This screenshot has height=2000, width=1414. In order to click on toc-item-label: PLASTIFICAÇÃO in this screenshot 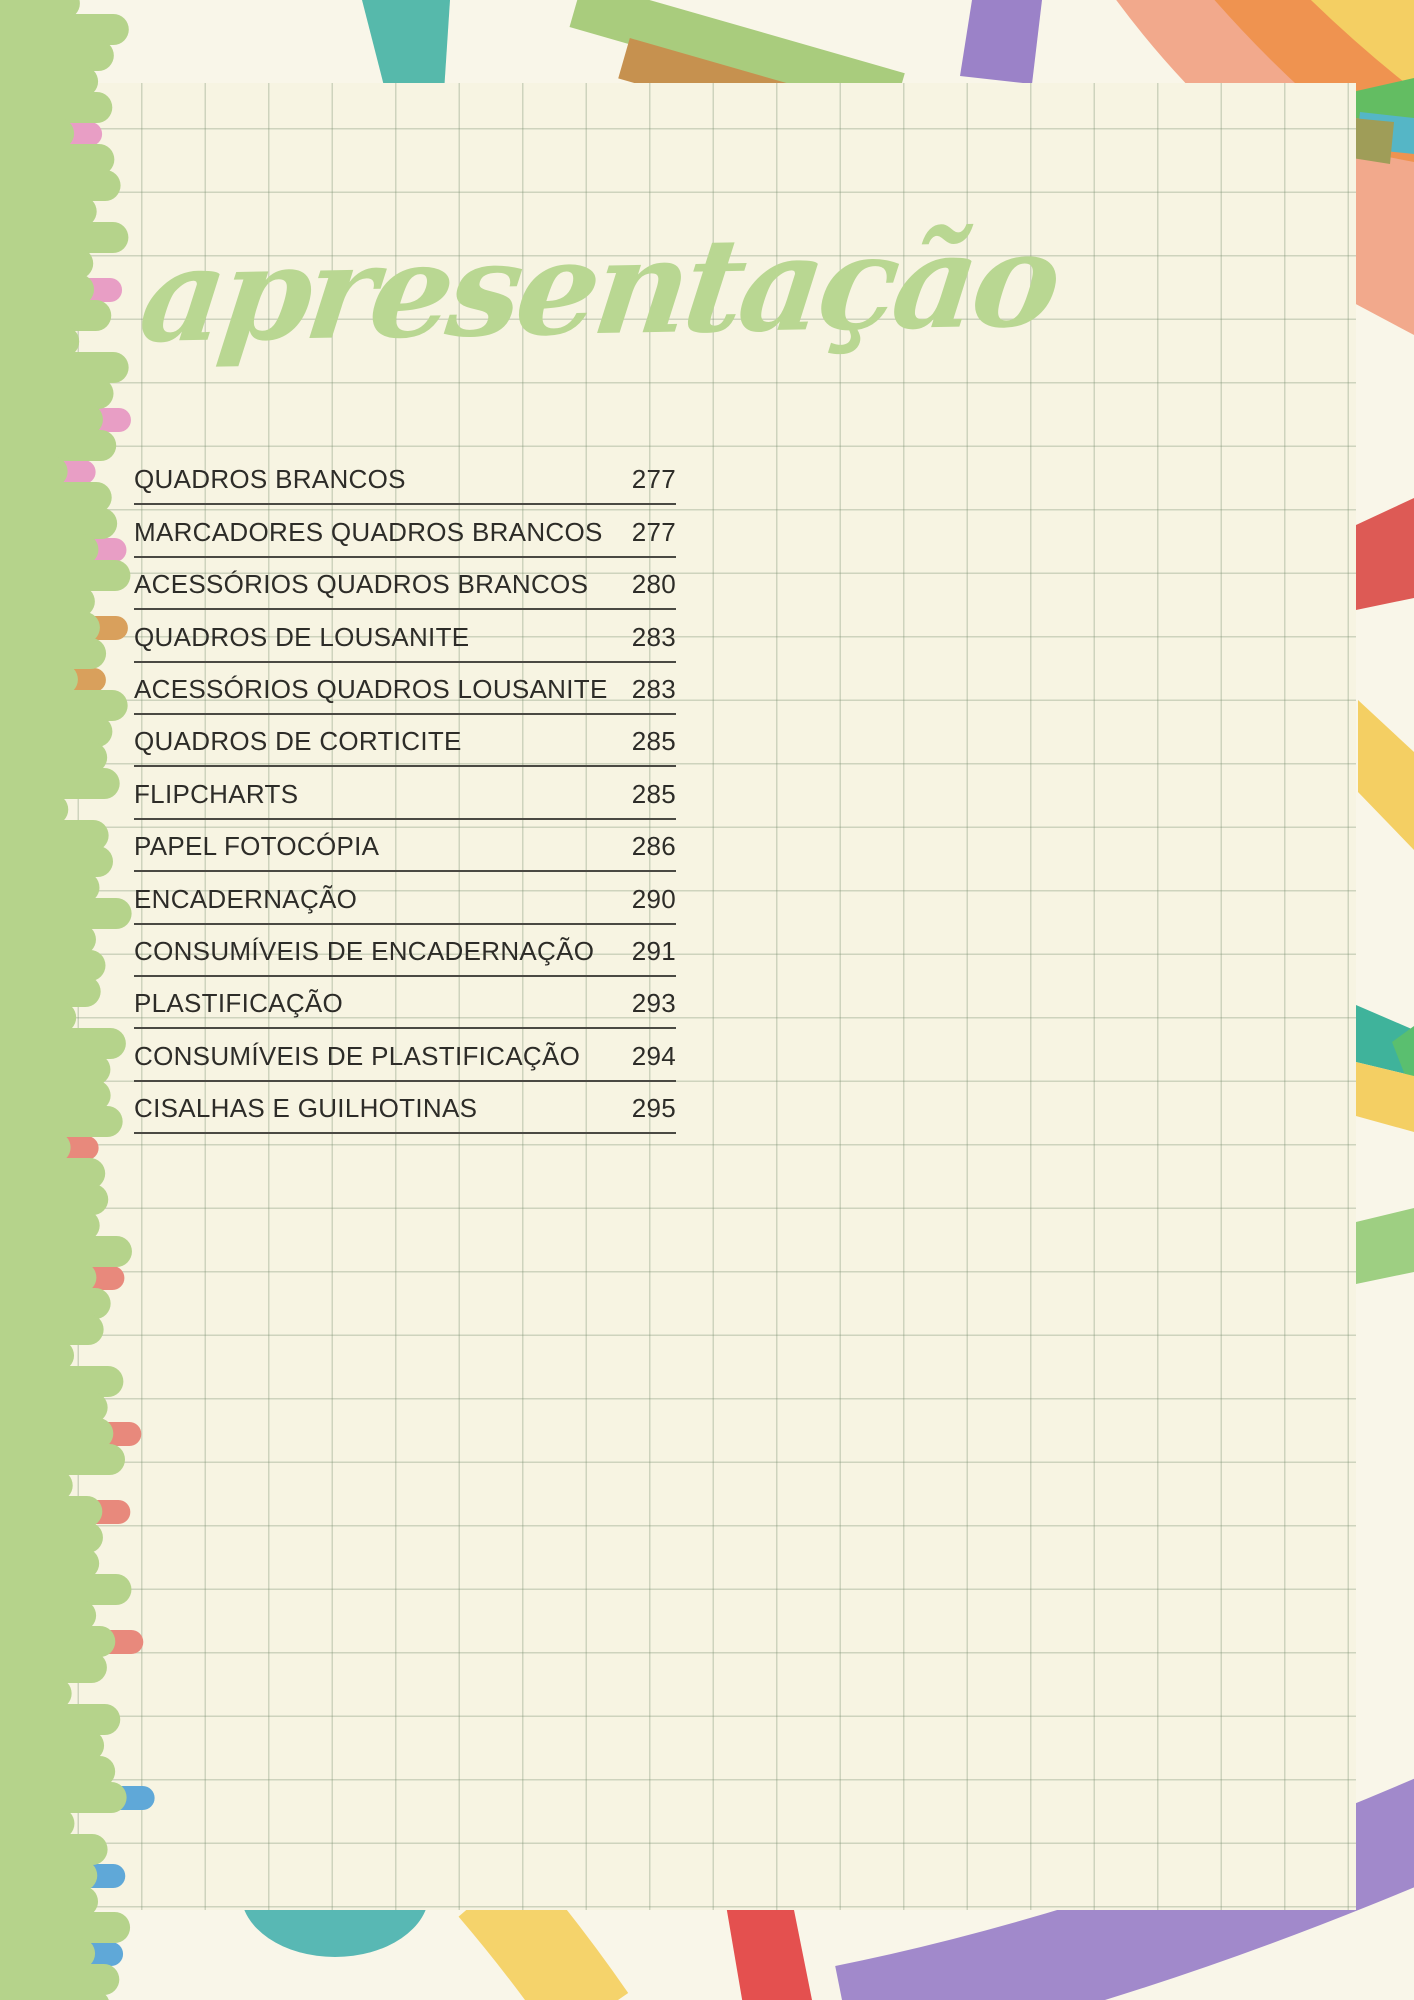, I will do `click(239, 1003)`.